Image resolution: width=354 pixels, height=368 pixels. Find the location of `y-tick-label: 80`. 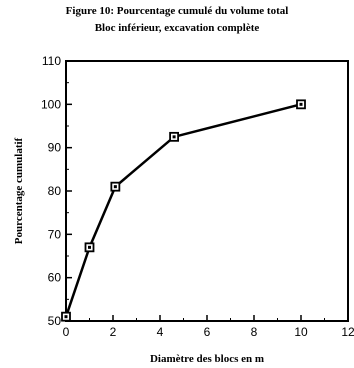

y-tick-label: 80 is located at coordinates (55, 191).